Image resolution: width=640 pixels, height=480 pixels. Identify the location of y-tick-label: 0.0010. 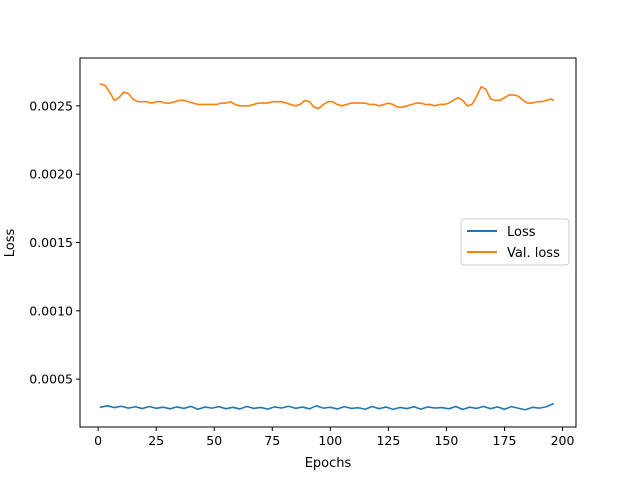
(51, 310).